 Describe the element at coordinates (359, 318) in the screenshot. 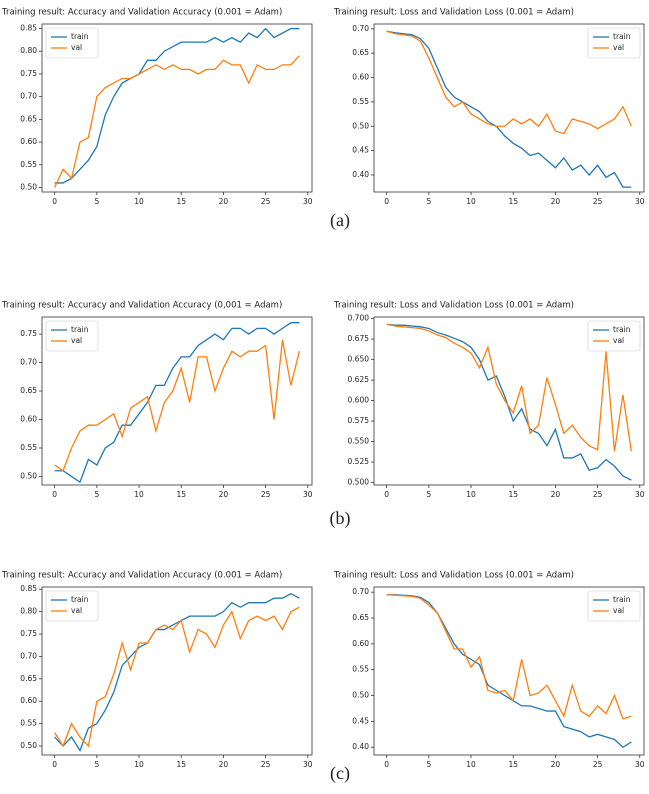

I see `y-tick-label: 0.700` at that location.